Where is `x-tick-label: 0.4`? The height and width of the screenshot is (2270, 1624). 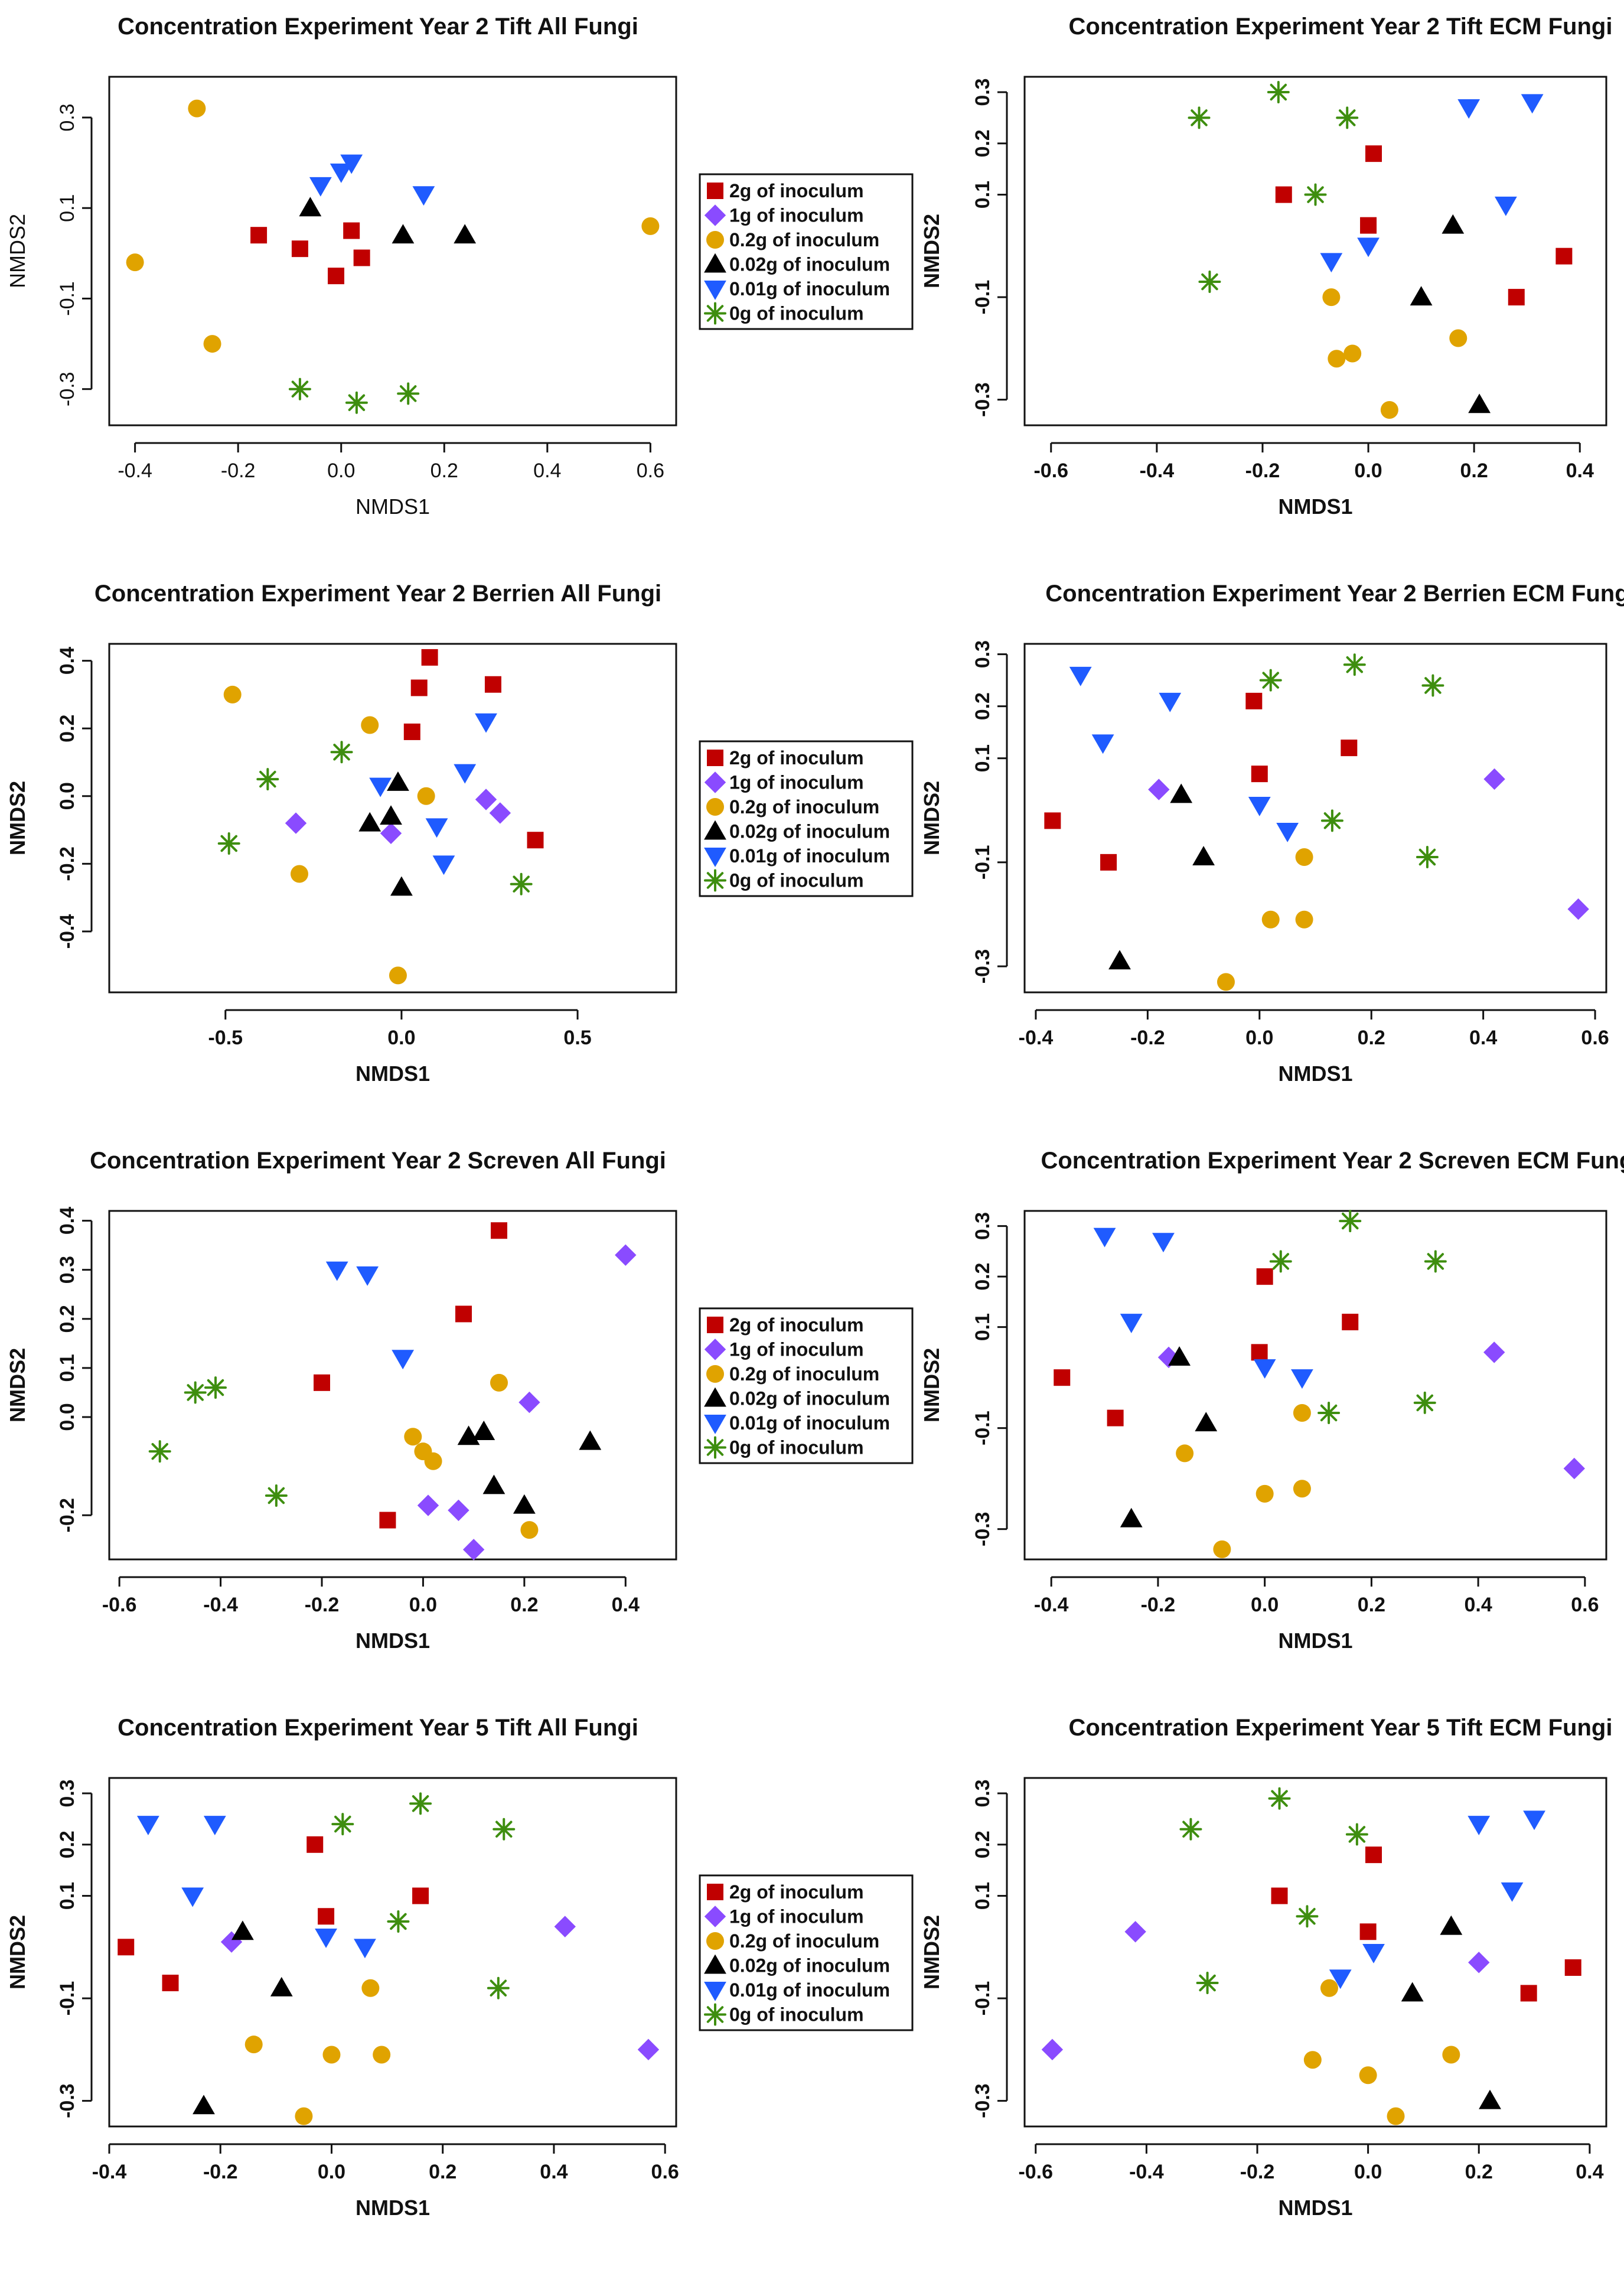
x-tick-label: 0.4 is located at coordinates (1589, 2172).